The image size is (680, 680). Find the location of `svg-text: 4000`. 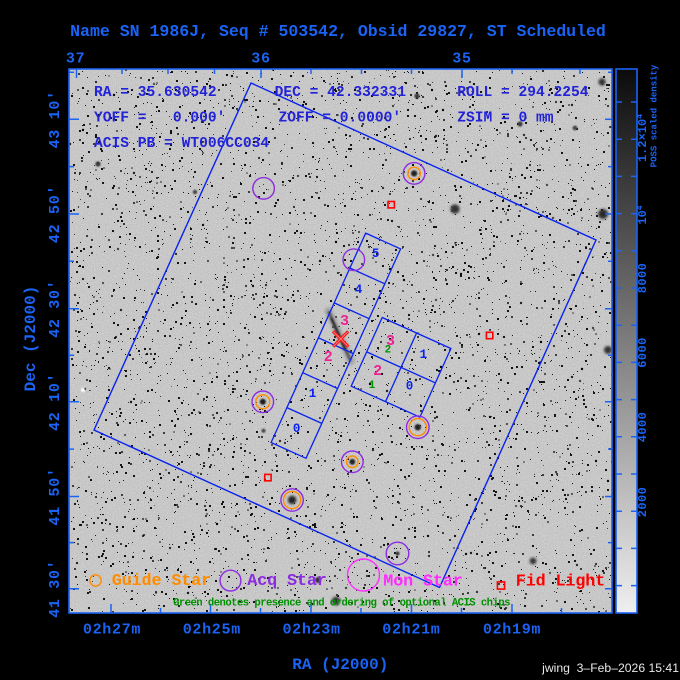

svg-text: 4000 is located at coordinates (643, 427).